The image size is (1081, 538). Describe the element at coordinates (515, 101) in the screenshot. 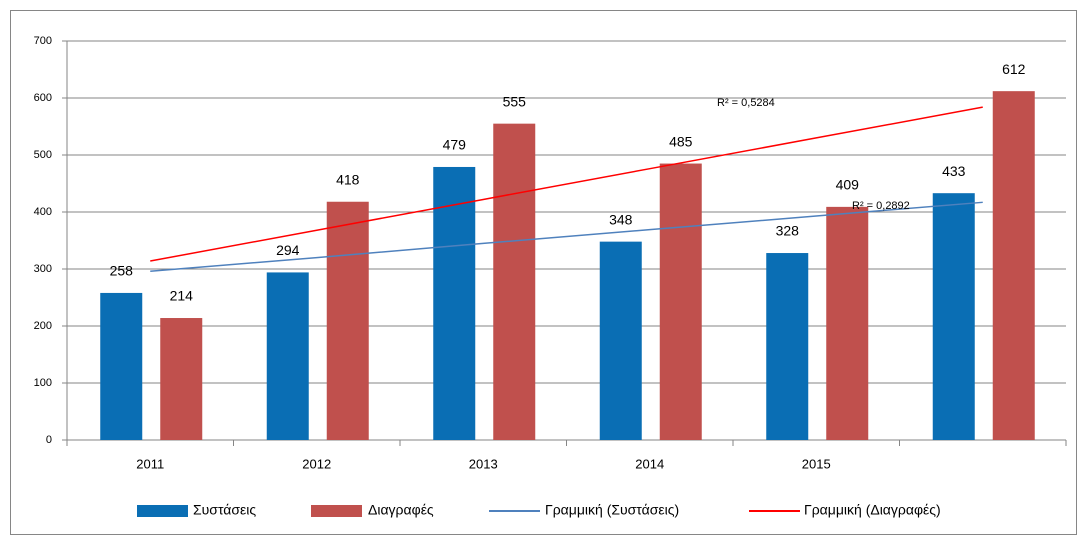

I see `data-label: 555` at that location.